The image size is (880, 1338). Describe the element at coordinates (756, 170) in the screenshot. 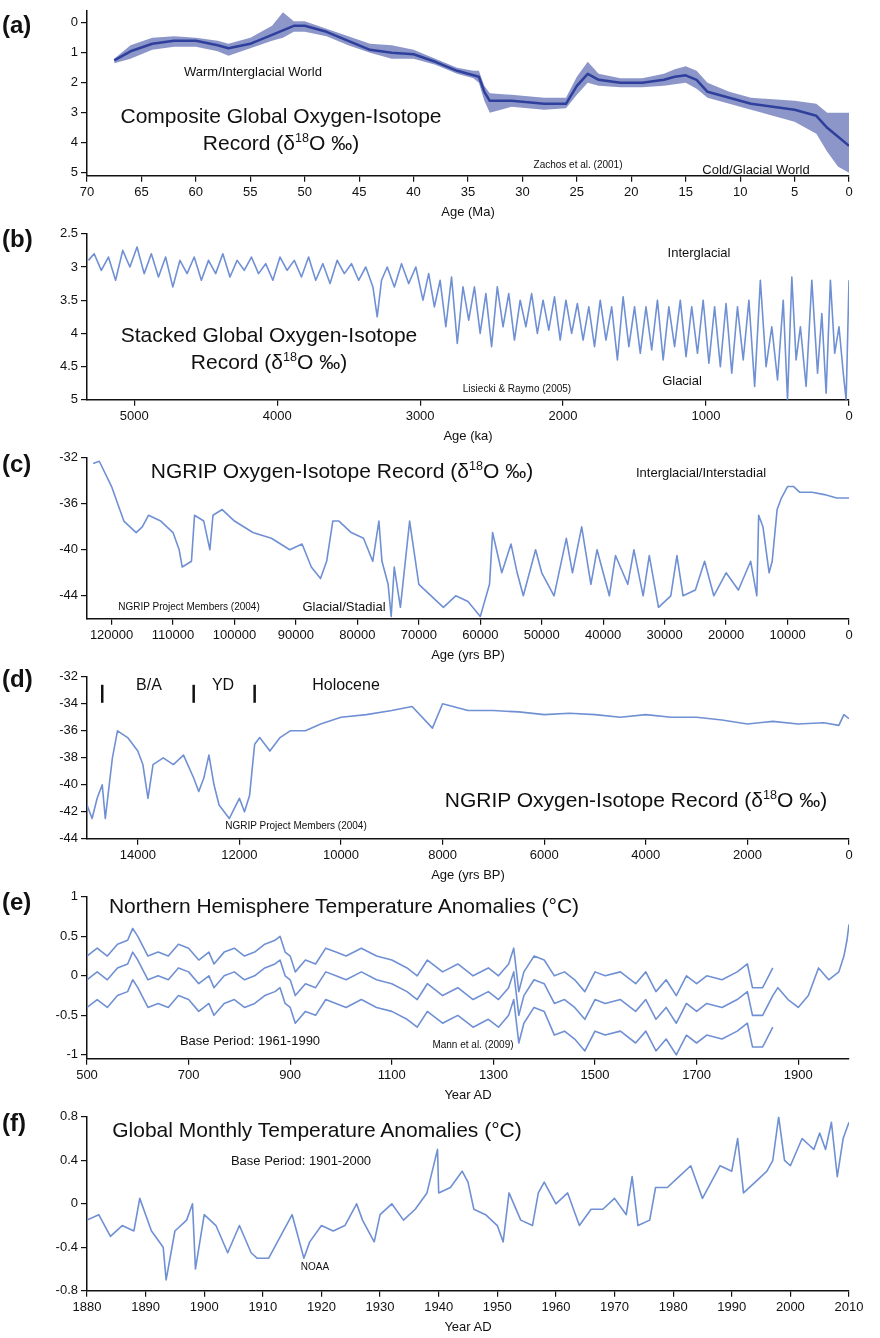

I see `annotation: Cold/Glacial World` at that location.